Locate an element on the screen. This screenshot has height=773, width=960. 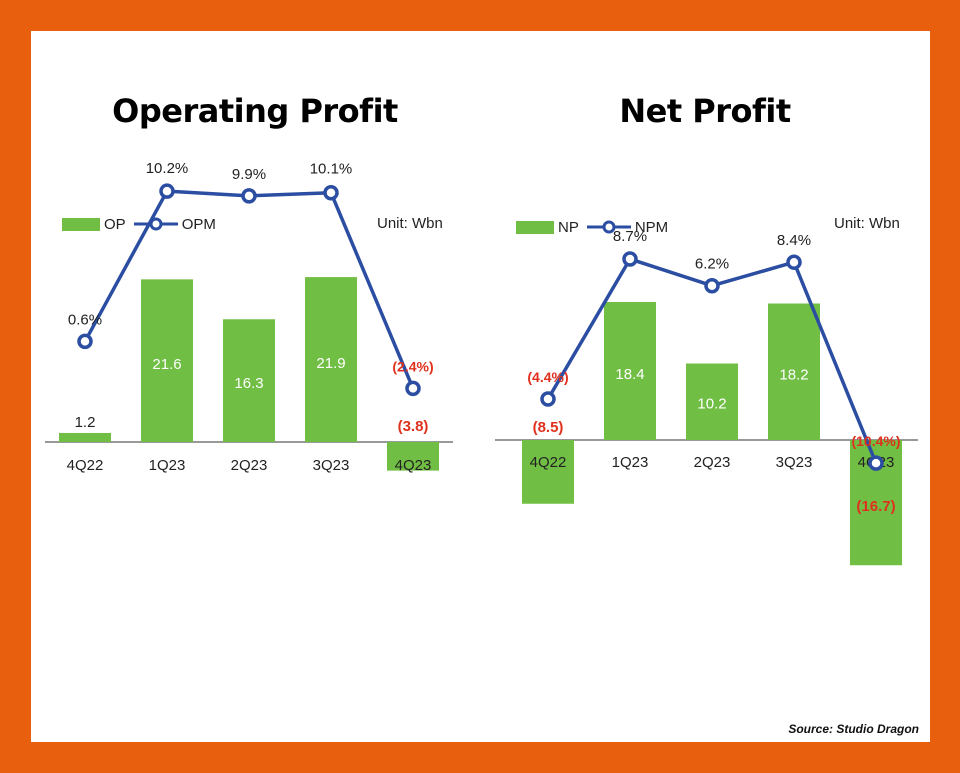
op-bar-label-4Q23: (3.8) is located at coordinates (413, 426).